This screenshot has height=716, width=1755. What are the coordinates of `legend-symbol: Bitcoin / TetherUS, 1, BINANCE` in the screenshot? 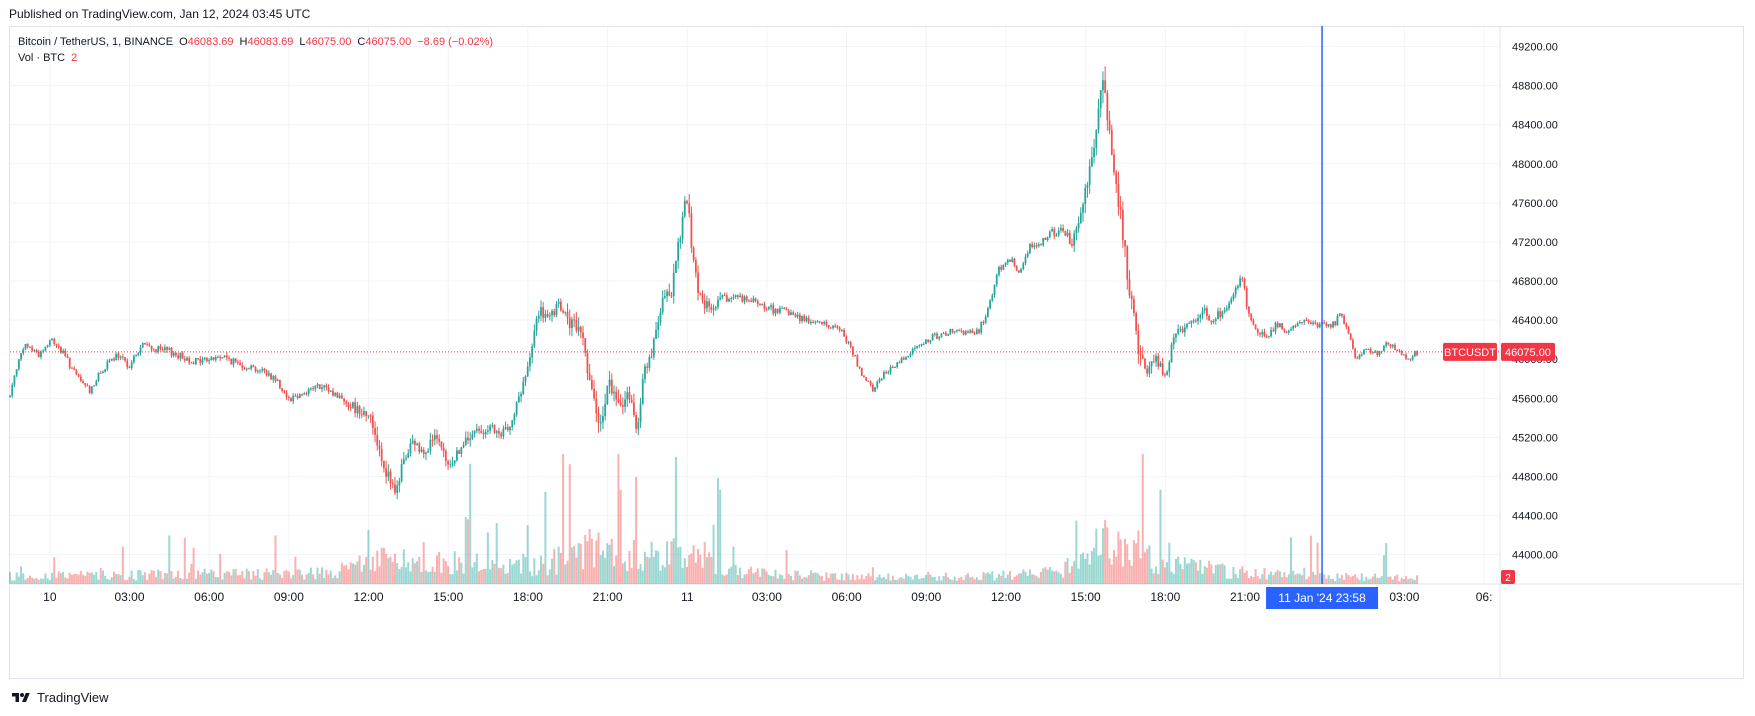 It's located at (96, 42).